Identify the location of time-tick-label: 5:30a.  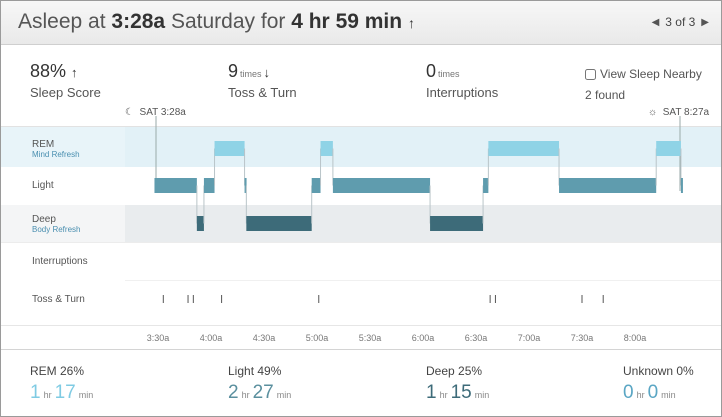
(370, 338).